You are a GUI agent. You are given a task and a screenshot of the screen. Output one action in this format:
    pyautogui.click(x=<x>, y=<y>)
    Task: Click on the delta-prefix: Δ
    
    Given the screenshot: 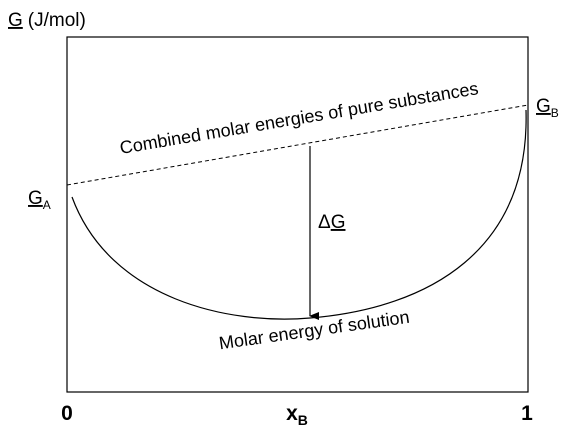 What is the action you would take?
    pyautogui.click(x=324, y=222)
    